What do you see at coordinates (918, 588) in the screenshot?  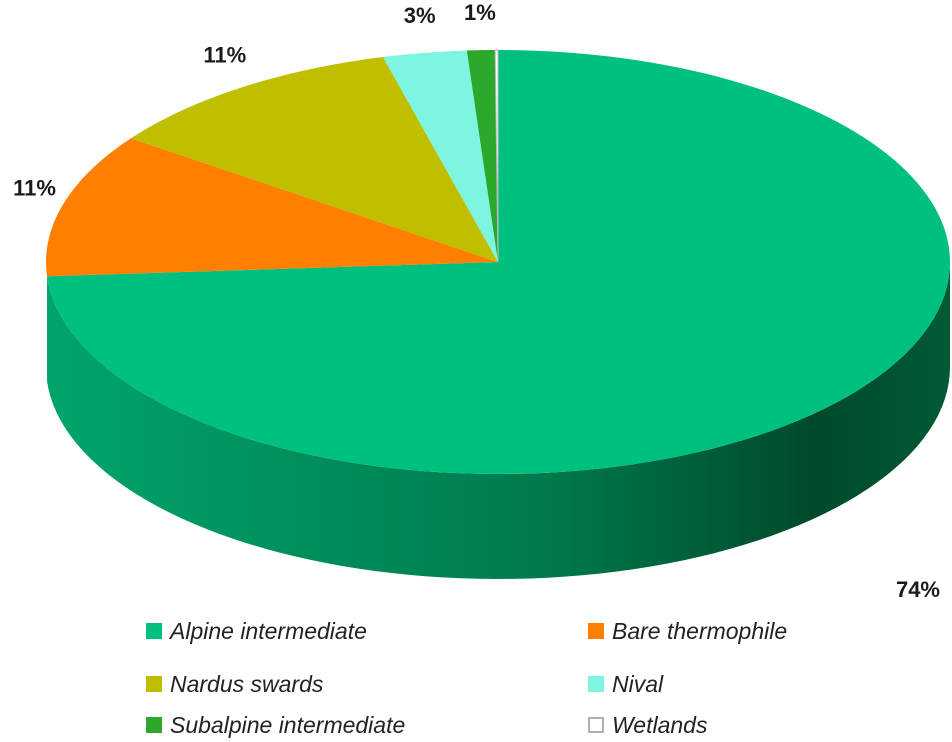 I see `data-label-alpine-intermediate: 74%` at bounding box center [918, 588].